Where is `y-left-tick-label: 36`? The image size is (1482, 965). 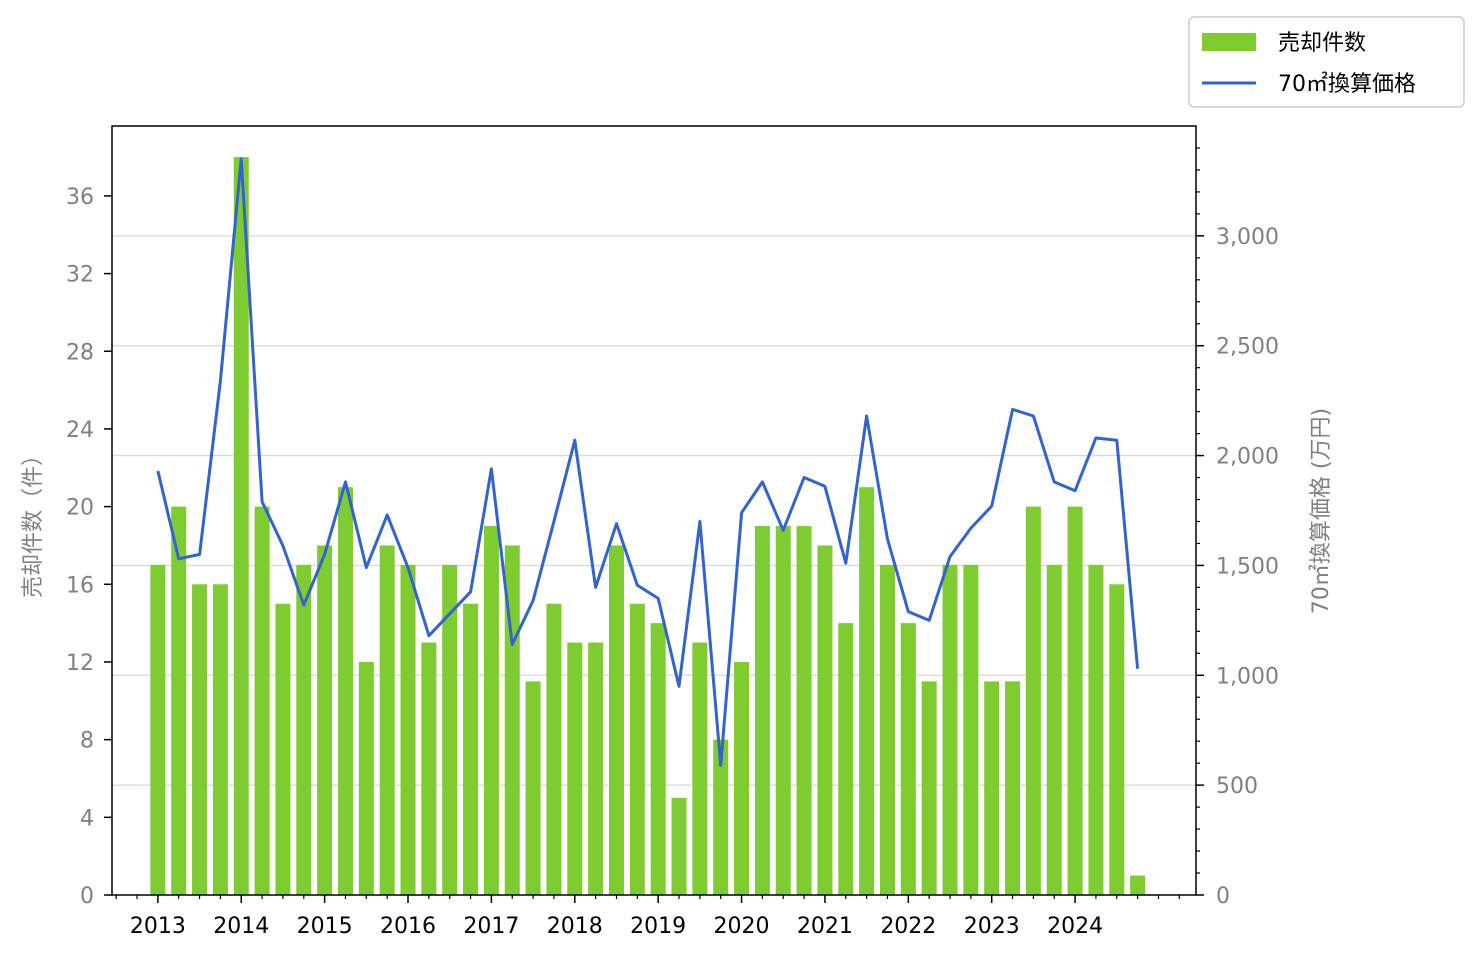 y-left-tick-label: 36 is located at coordinates (80, 197).